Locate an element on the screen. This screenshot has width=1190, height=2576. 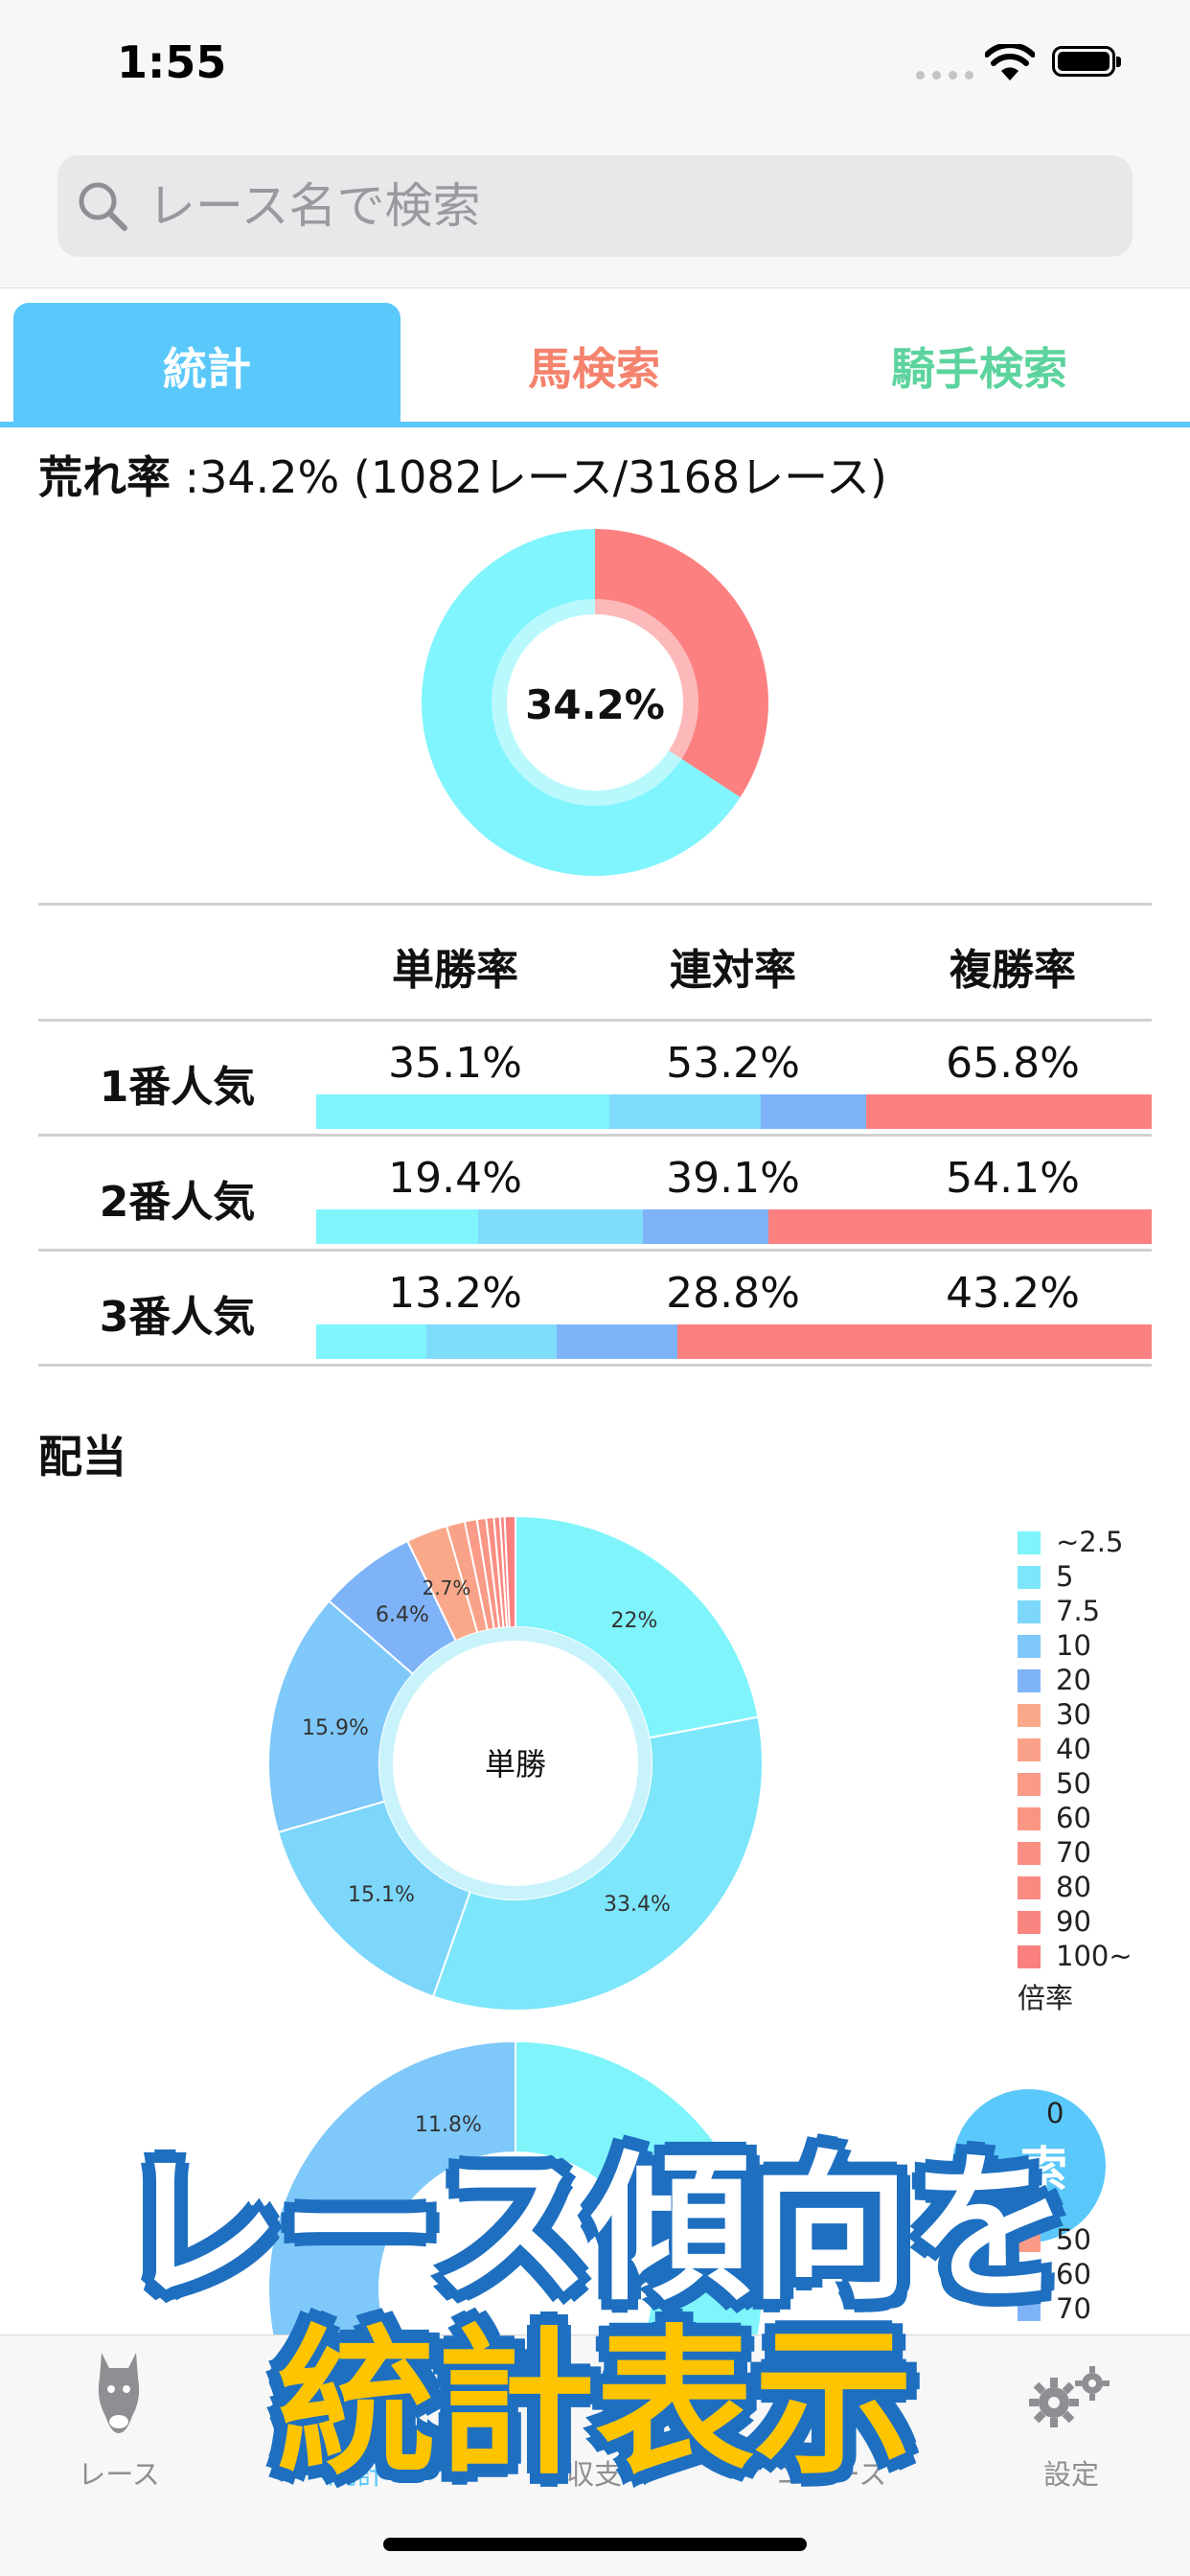
slice-label: 33.4% is located at coordinates (637, 1905).